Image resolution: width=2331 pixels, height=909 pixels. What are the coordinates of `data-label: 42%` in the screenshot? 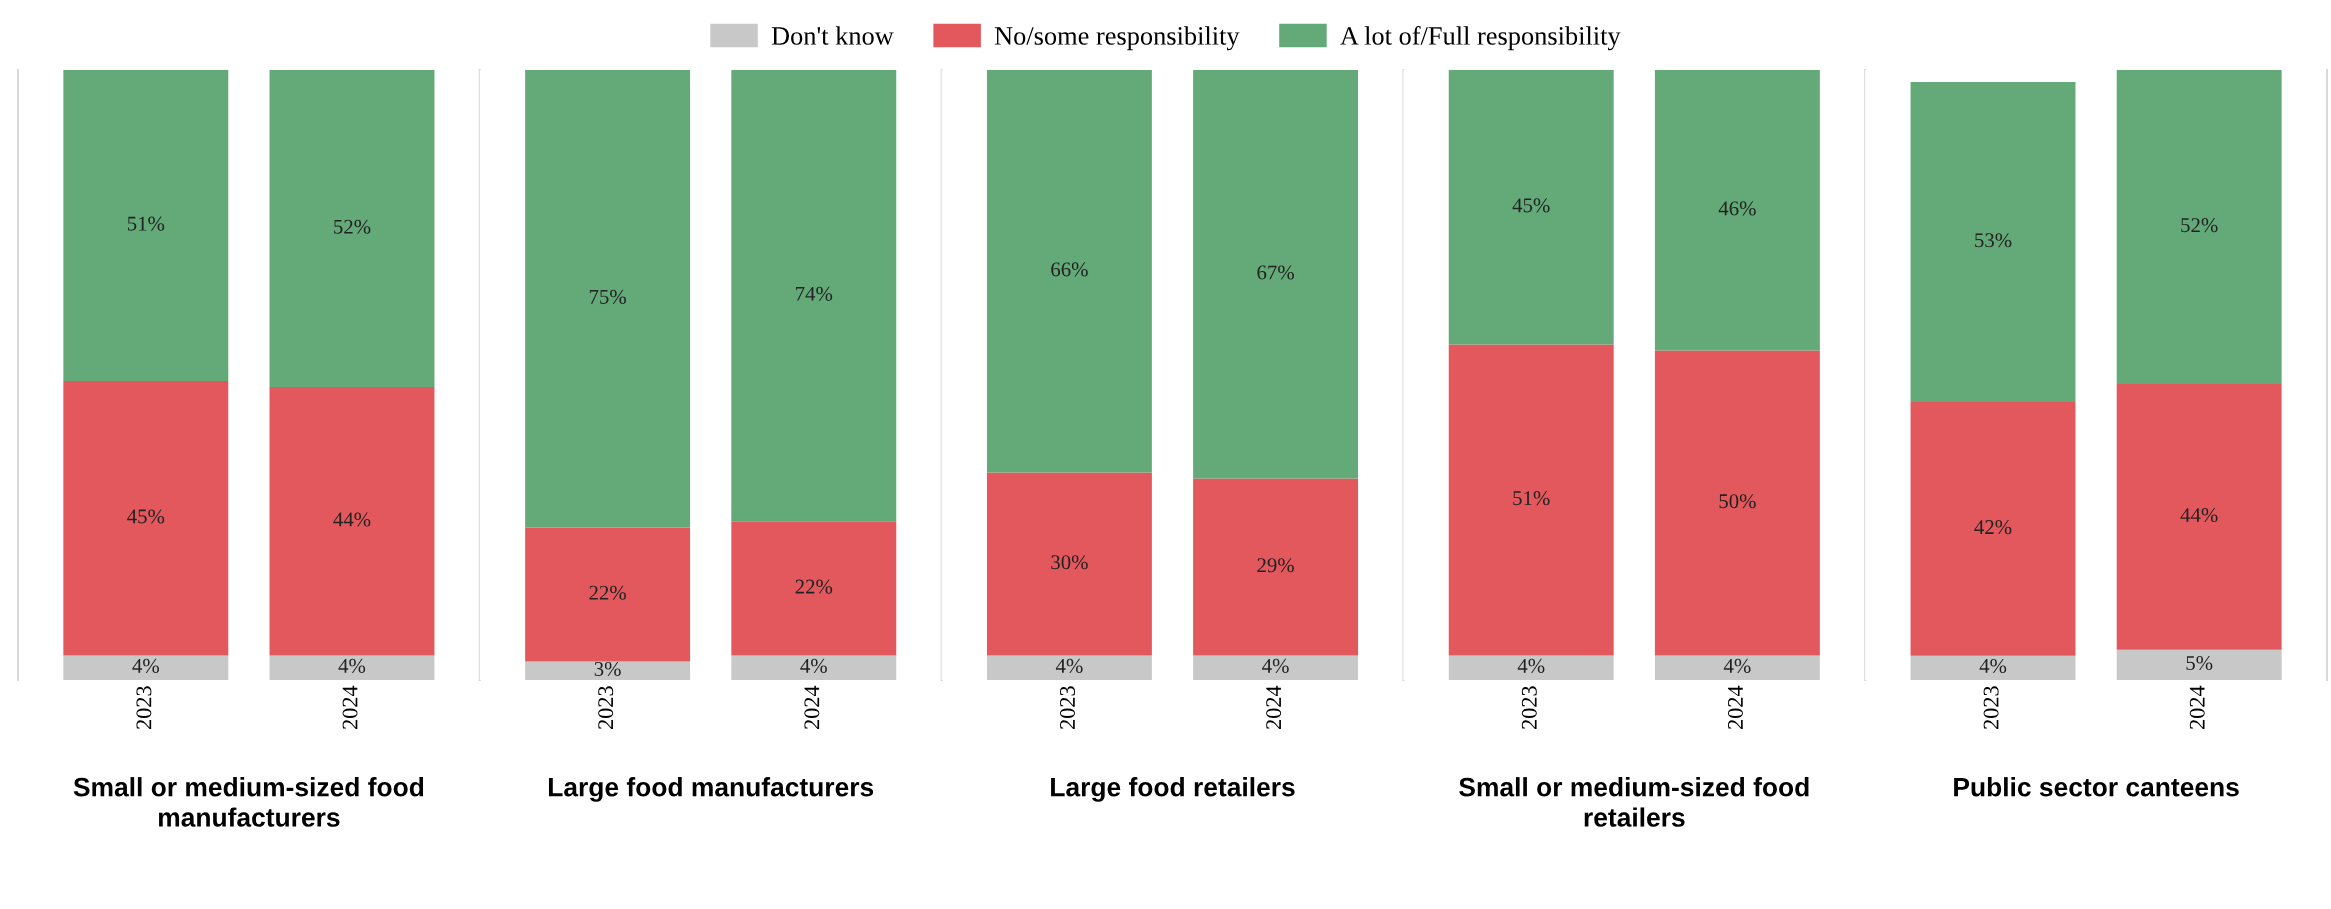 It's located at (1993, 527).